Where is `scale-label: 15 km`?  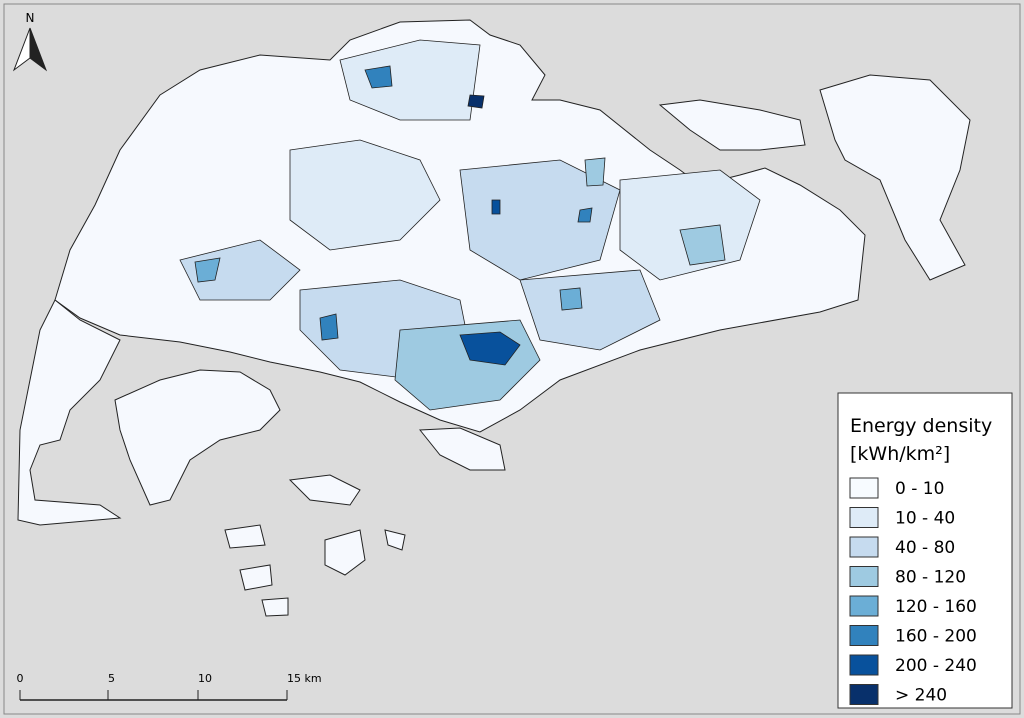 scale-label: 15 km is located at coordinates (304, 678).